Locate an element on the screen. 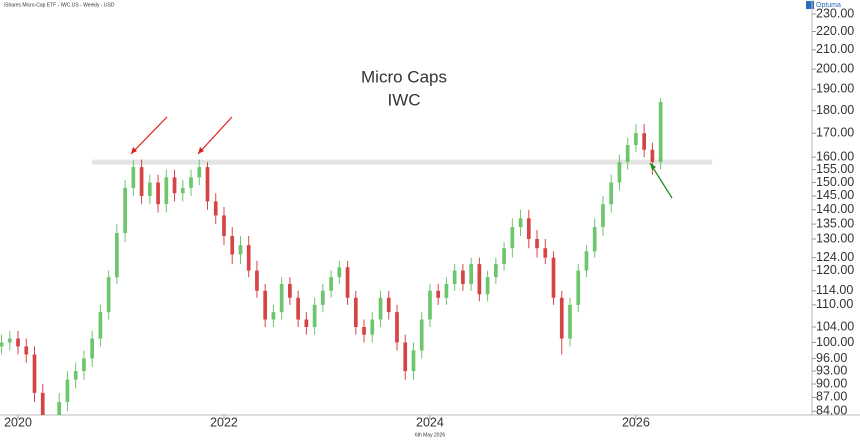 The image size is (860, 441). y-tick-label: 155.00 is located at coordinates (835, 169).